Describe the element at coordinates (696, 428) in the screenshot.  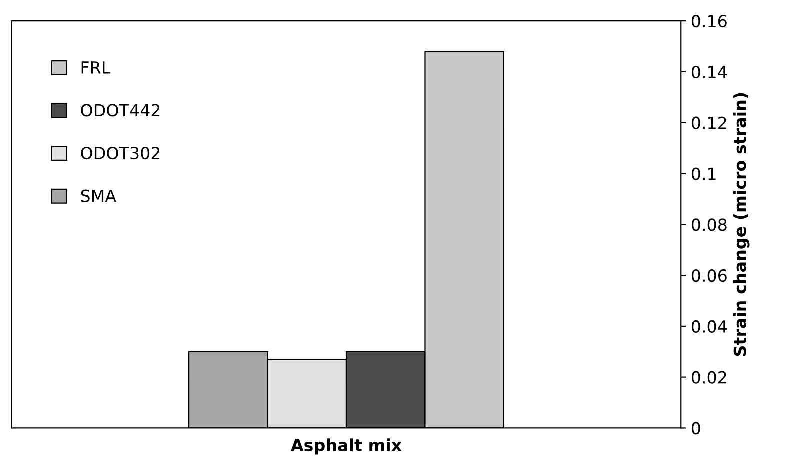
I see `y-tick-label: 0` at that location.